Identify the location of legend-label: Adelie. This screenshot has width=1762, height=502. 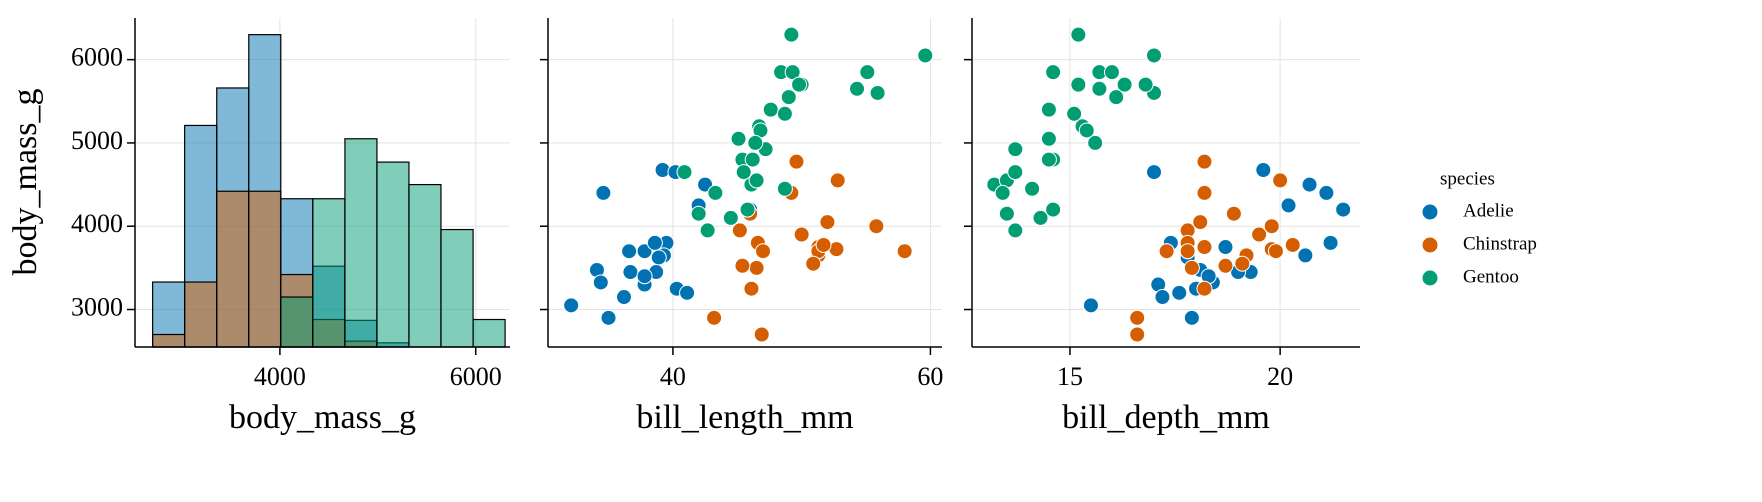
(1488, 210).